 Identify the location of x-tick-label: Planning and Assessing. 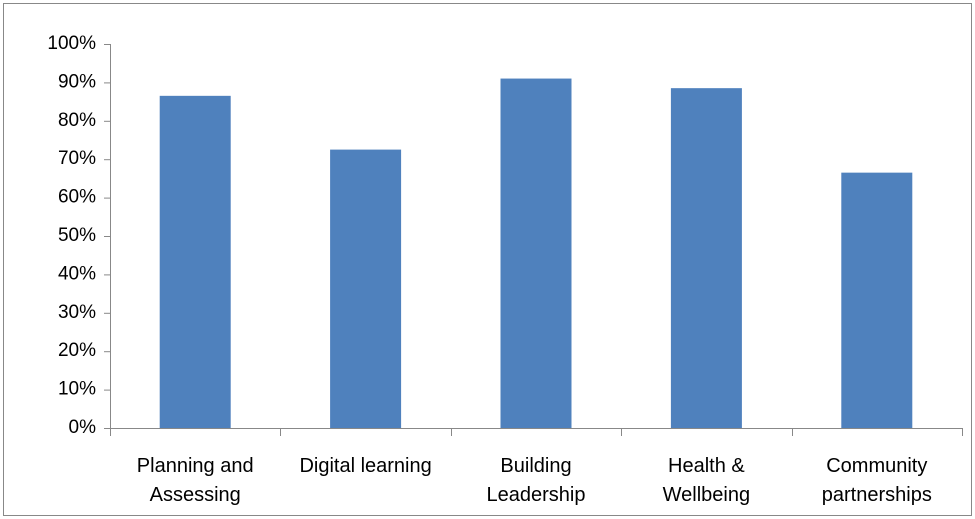
(195, 480).